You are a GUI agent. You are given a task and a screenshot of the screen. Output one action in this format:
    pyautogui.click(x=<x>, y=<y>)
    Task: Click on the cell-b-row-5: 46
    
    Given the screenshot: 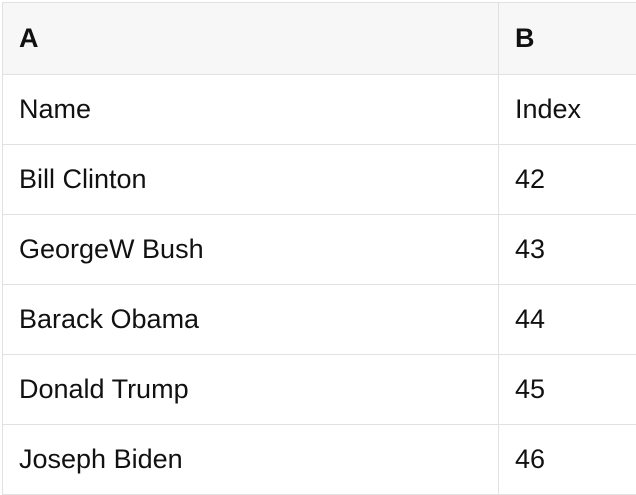 What is the action you would take?
    pyautogui.click(x=530, y=459)
    